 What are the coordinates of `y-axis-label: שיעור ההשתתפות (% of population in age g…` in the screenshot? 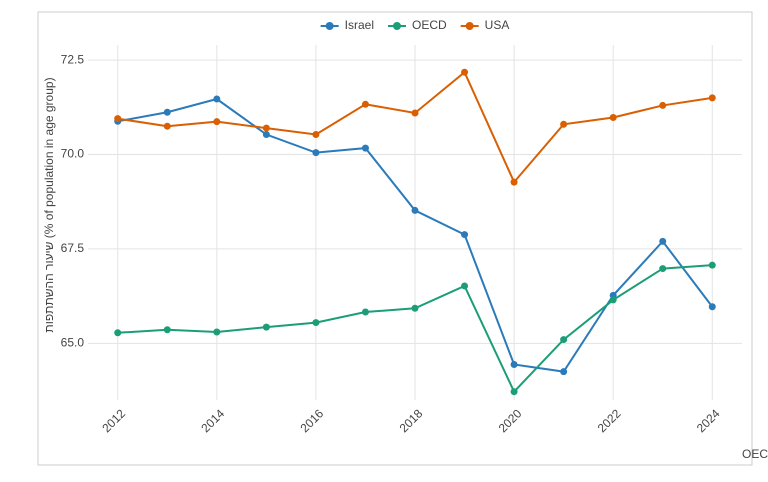 It's located at (49, 204).